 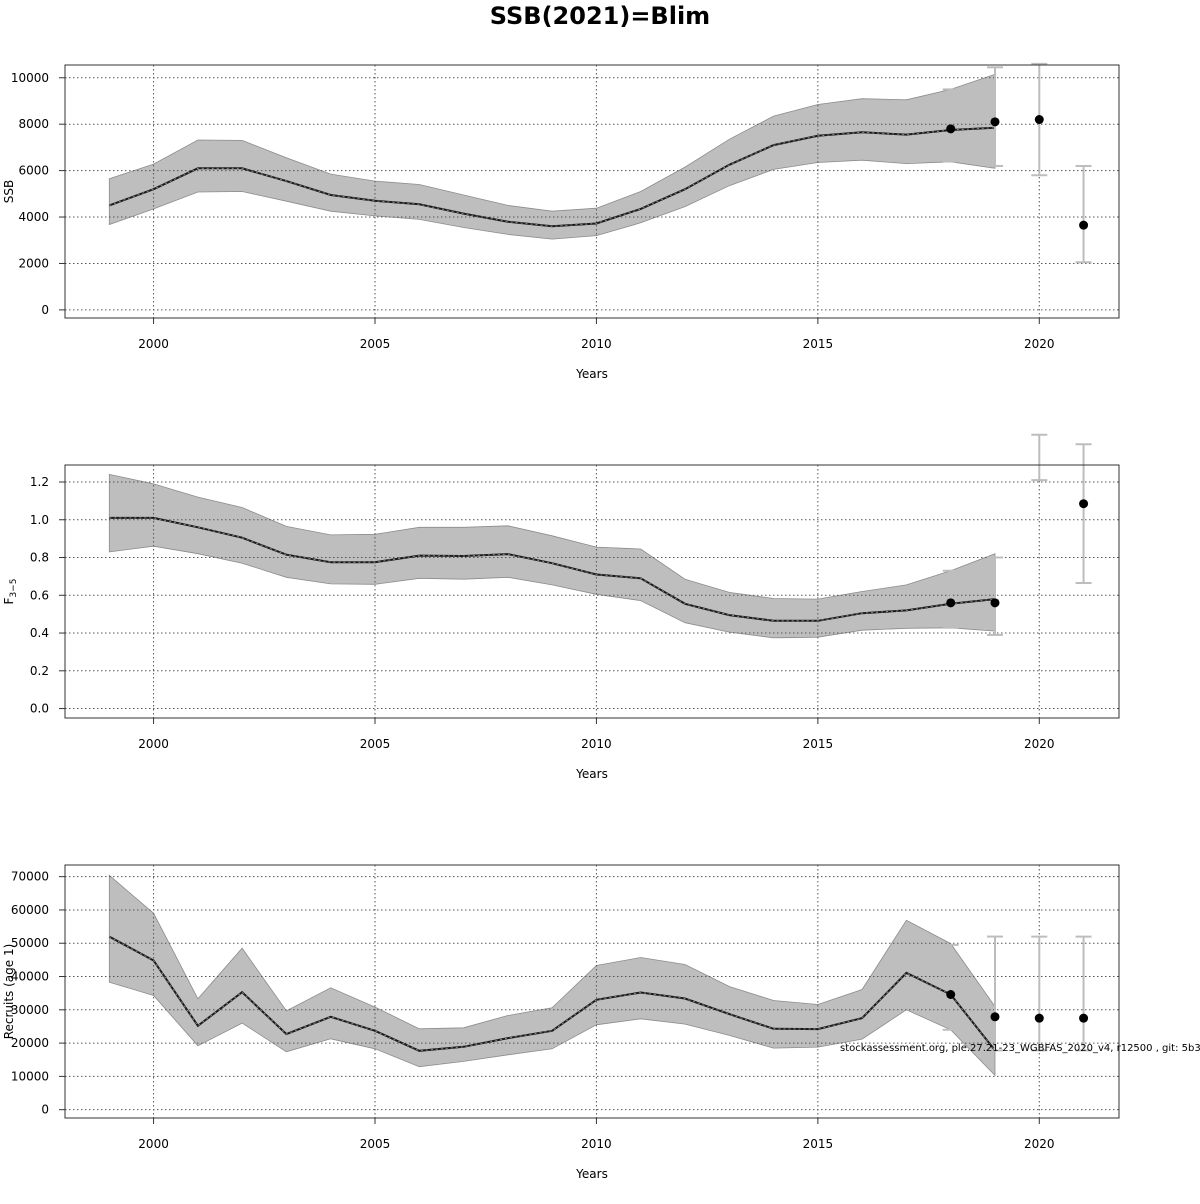 What do you see at coordinates (33, 171) in the screenshot?
I see `y-tick-label: 6000` at bounding box center [33, 171].